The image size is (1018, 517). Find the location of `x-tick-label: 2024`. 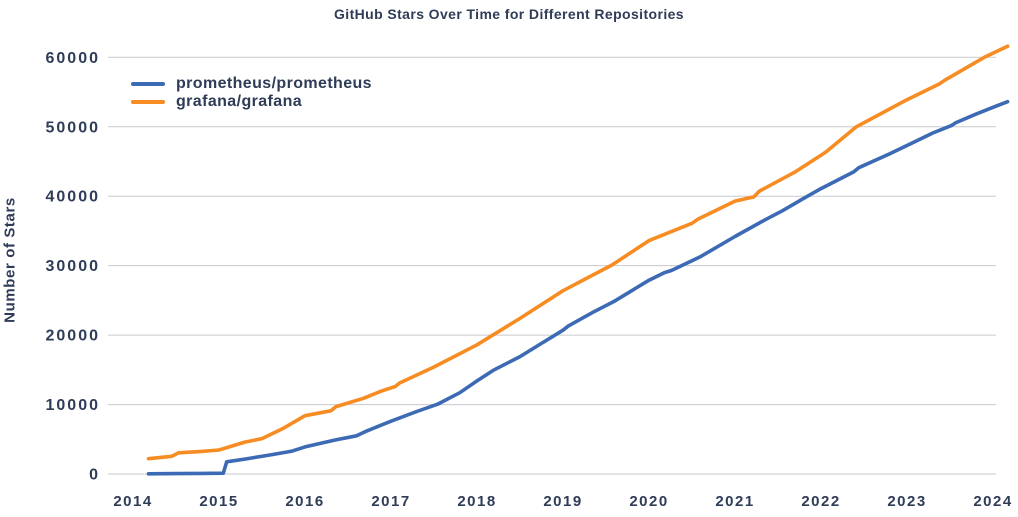

x-tick-label: 2024 is located at coordinates (992, 501).